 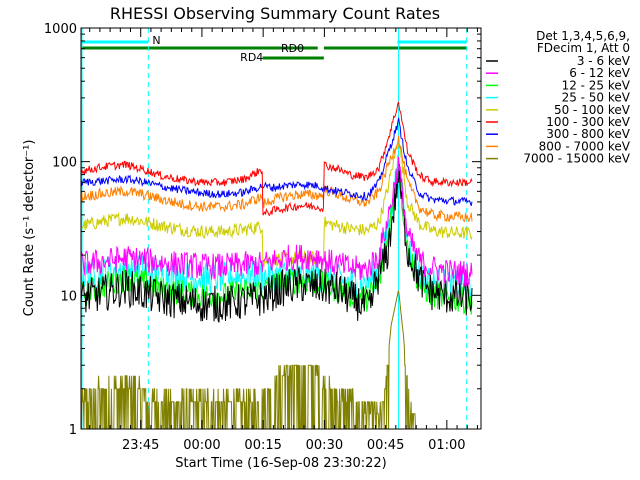 What do you see at coordinates (385, 445) in the screenshot?
I see `x-tick-label: 00:45` at bounding box center [385, 445].